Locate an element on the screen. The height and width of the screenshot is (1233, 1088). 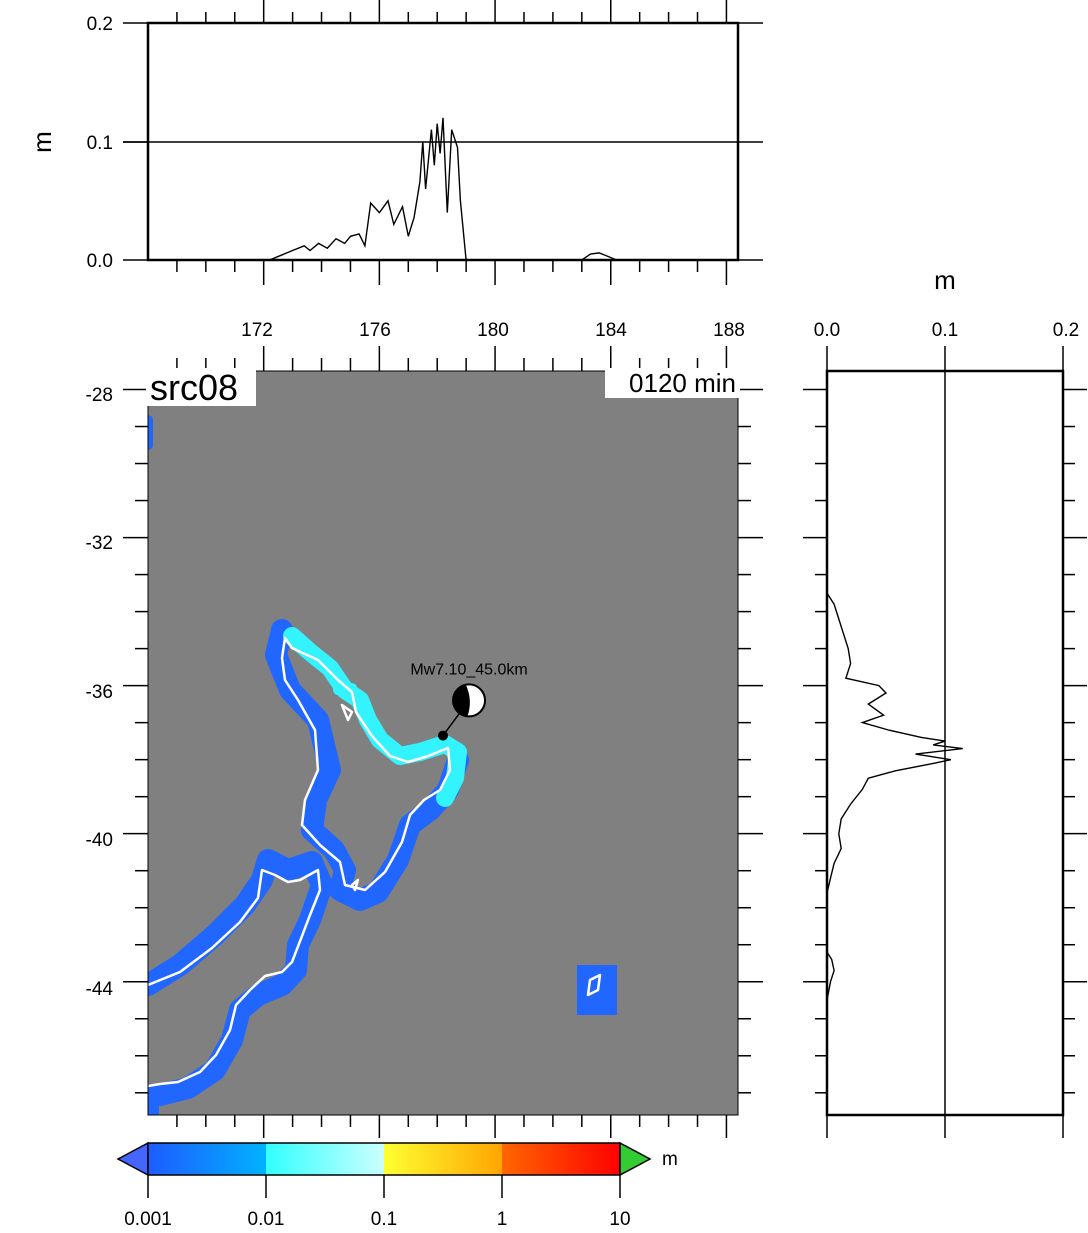
colorbar: 0.001 0.01 0.1 1 10 m is located at coordinates (397, 1185).